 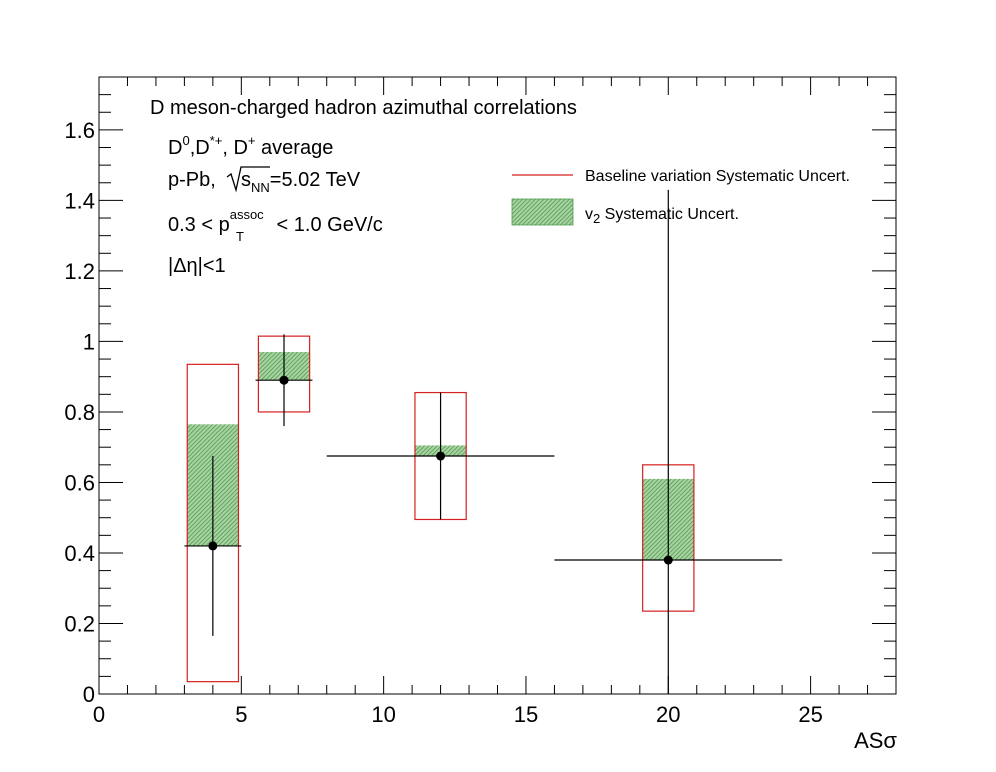 I want to click on system-annotation: p-Pb, sNN=5.02 TeV, so click(x=264, y=180).